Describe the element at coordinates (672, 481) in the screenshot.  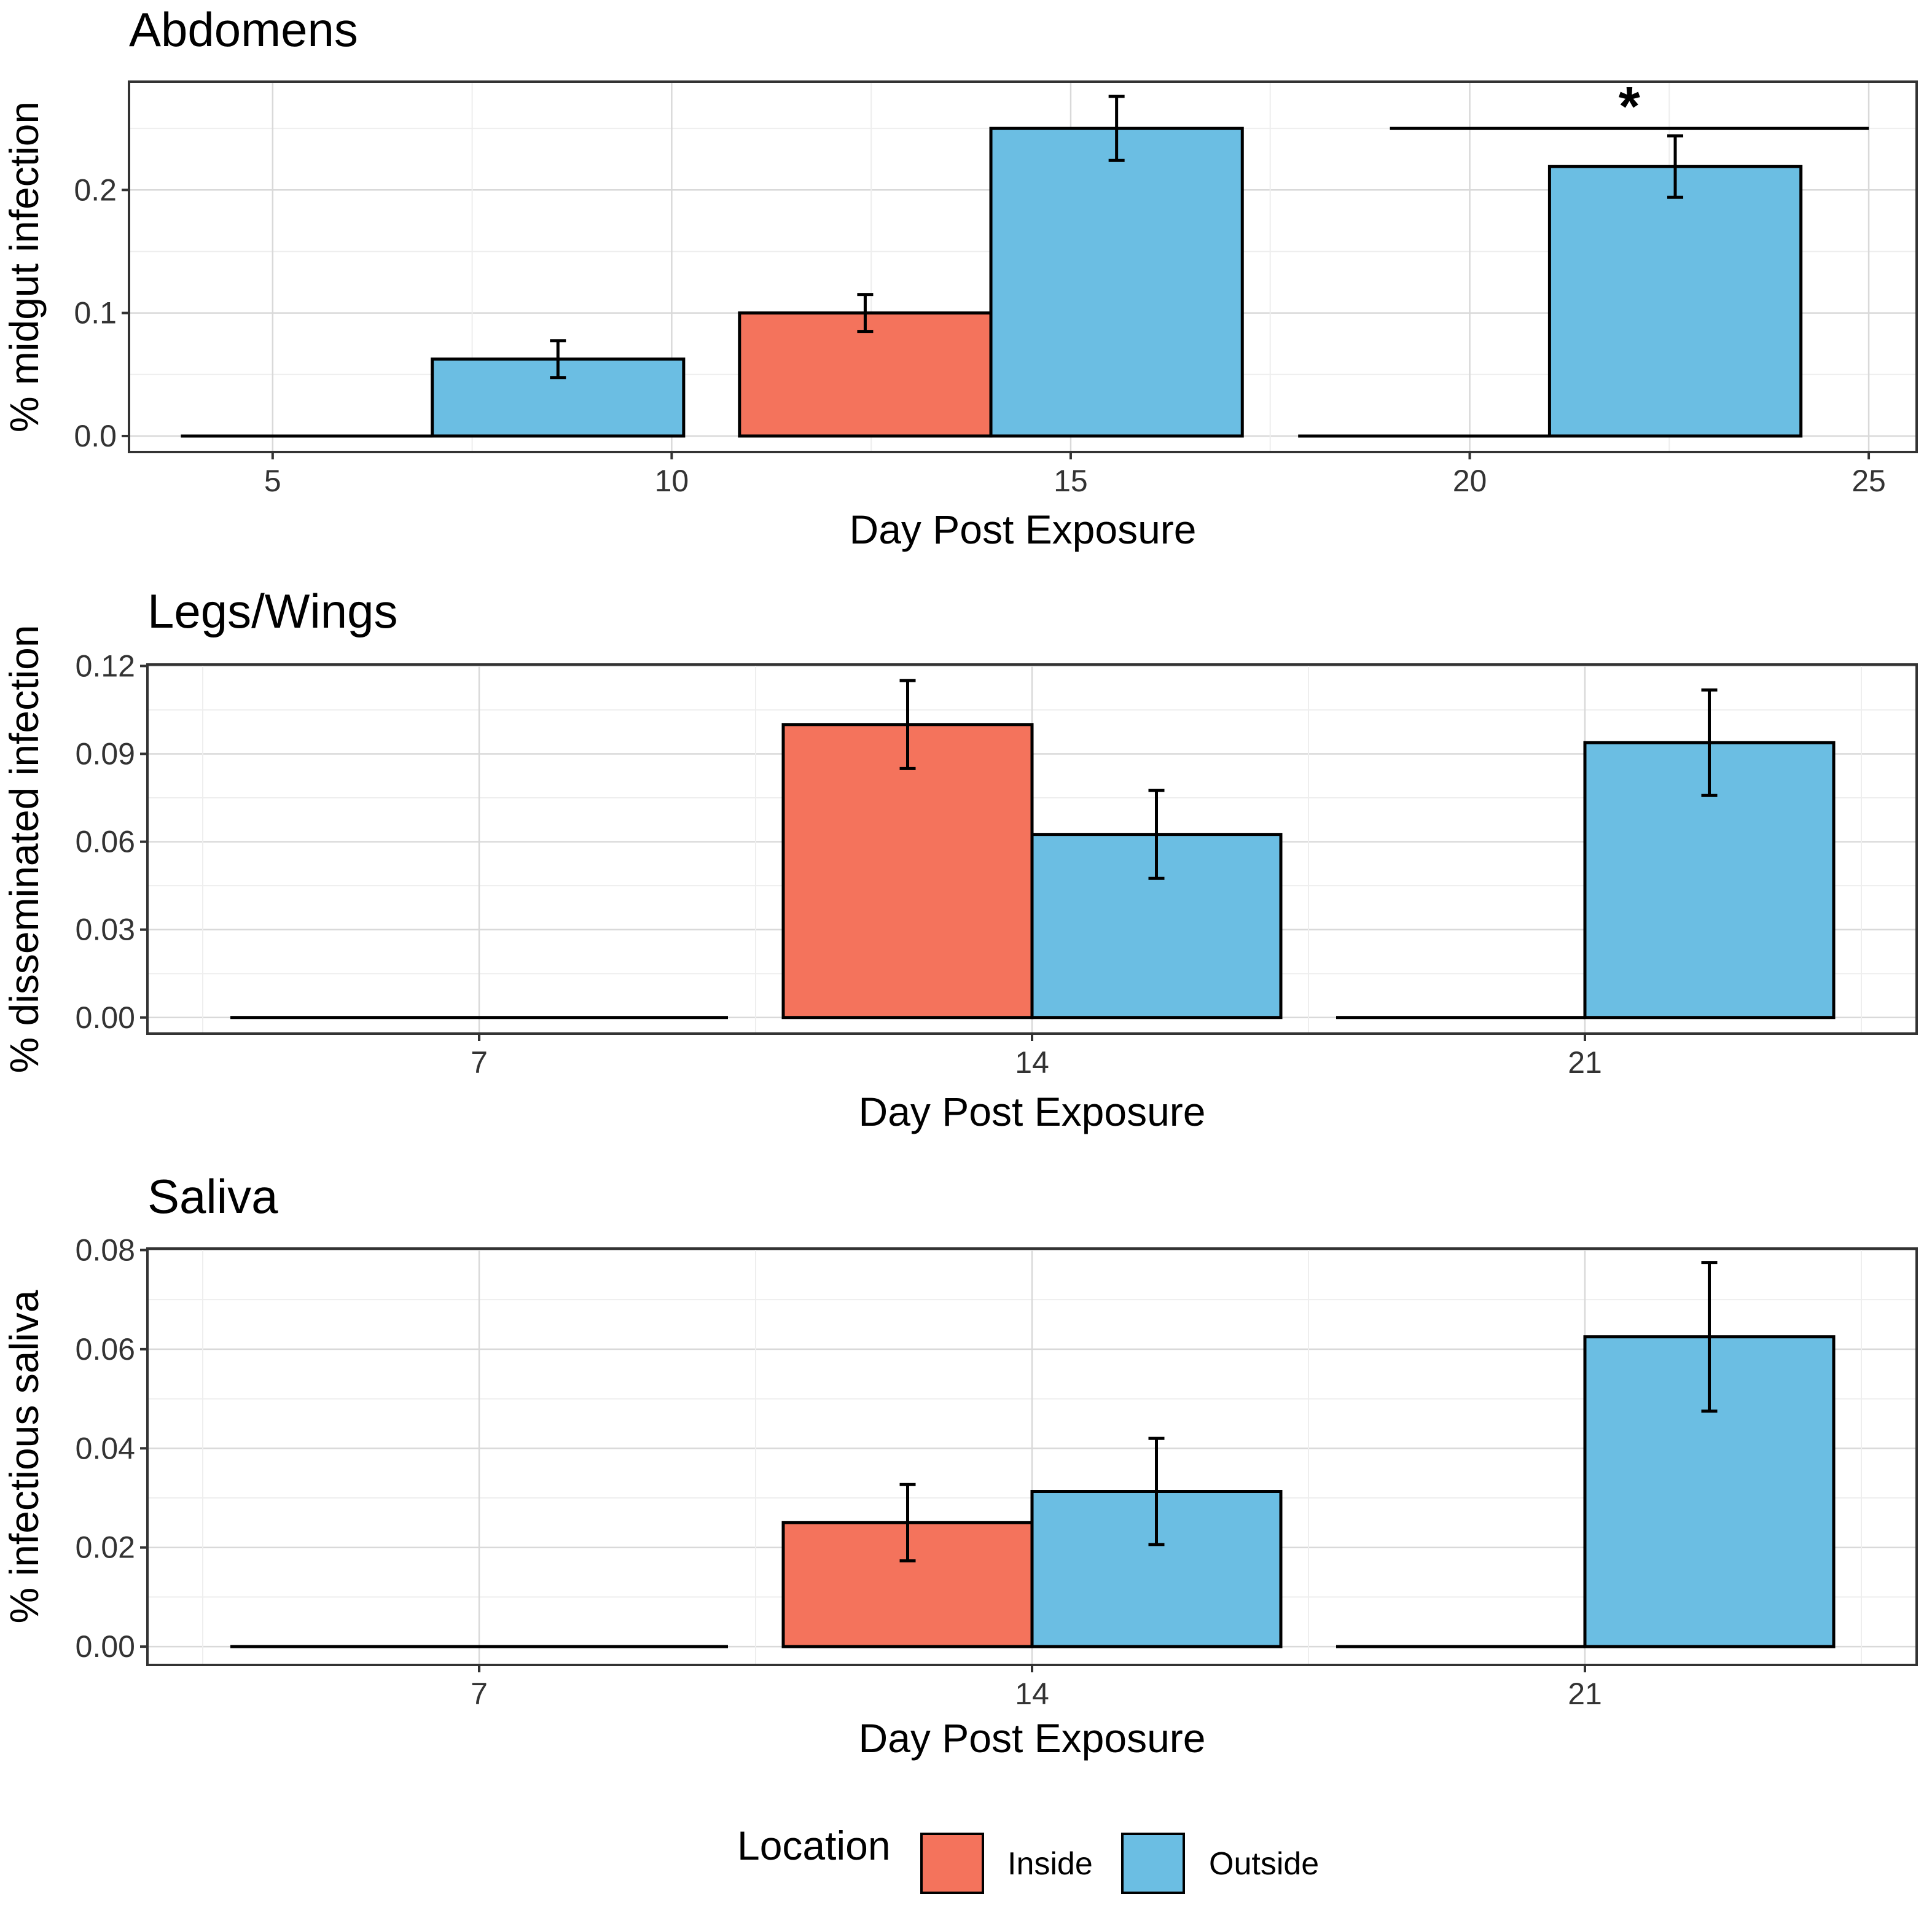
I see `x-tick-label: 10` at that location.